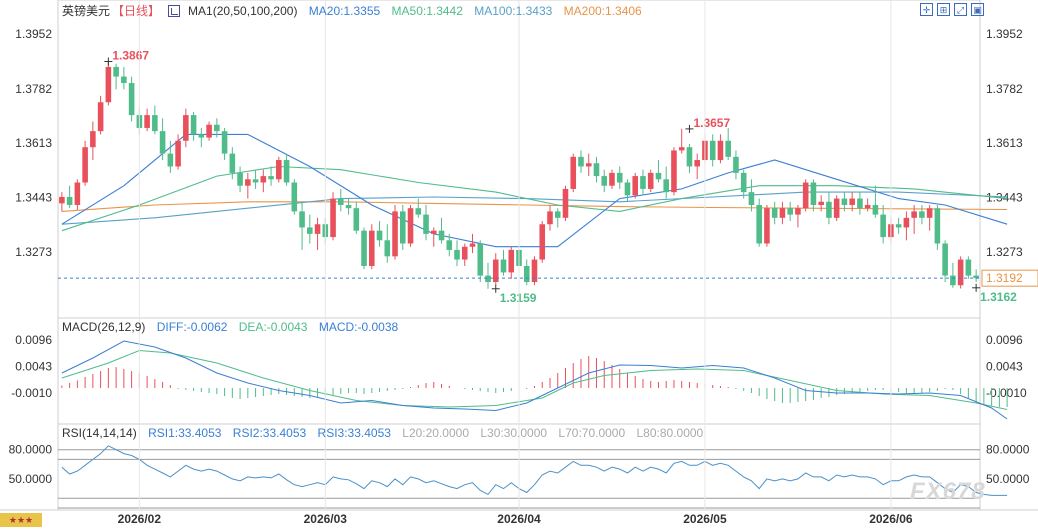  Describe the element at coordinates (960, 9) in the screenshot. I see `expand-icon: ⤢` at that location.